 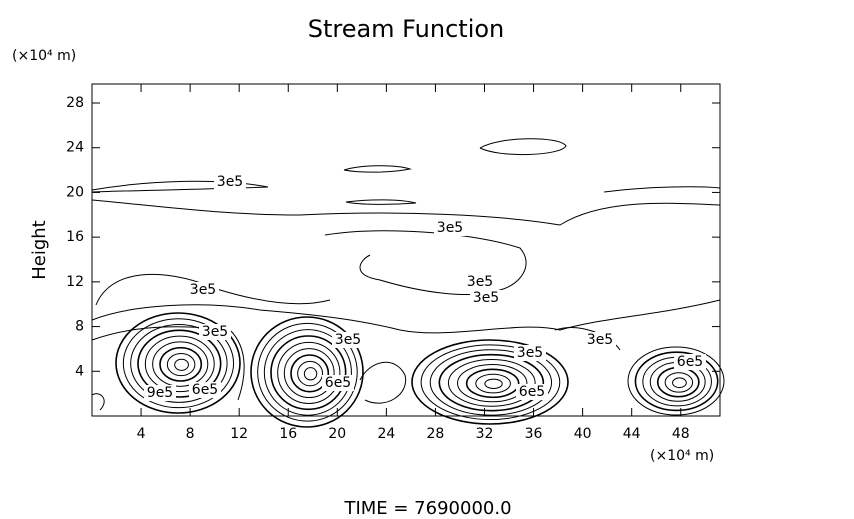 What do you see at coordinates (44, 56) in the screenshot?
I see `y-unit: (×10⁴ m)` at bounding box center [44, 56].